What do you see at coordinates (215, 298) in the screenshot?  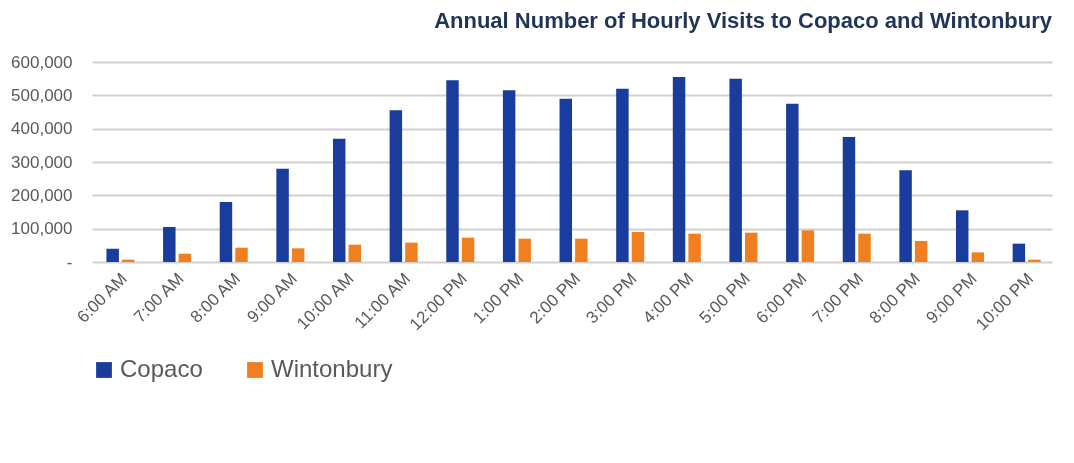 I see `x-tick-label: 8:00 AM` at bounding box center [215, 298].